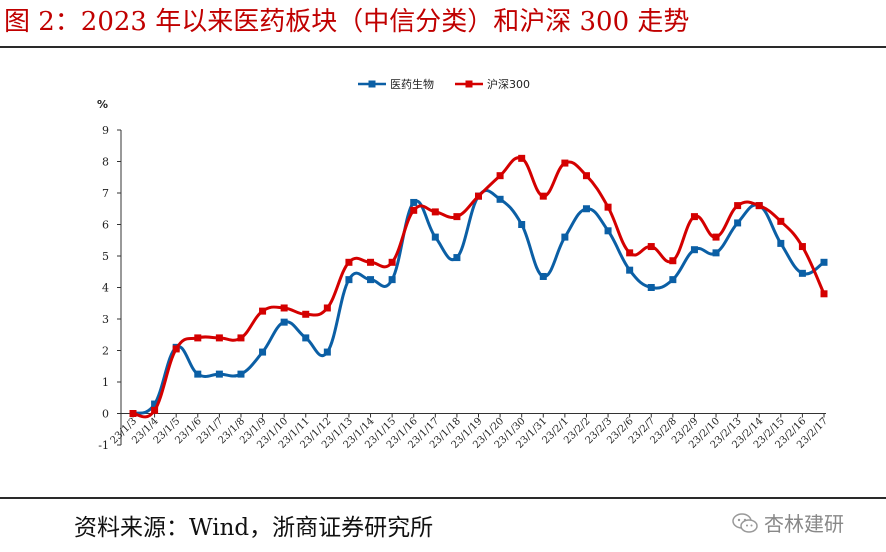 This screenshot has height=552, width=886. I want to click on legend-label-hs300: 沪深300, so click(508, 84).